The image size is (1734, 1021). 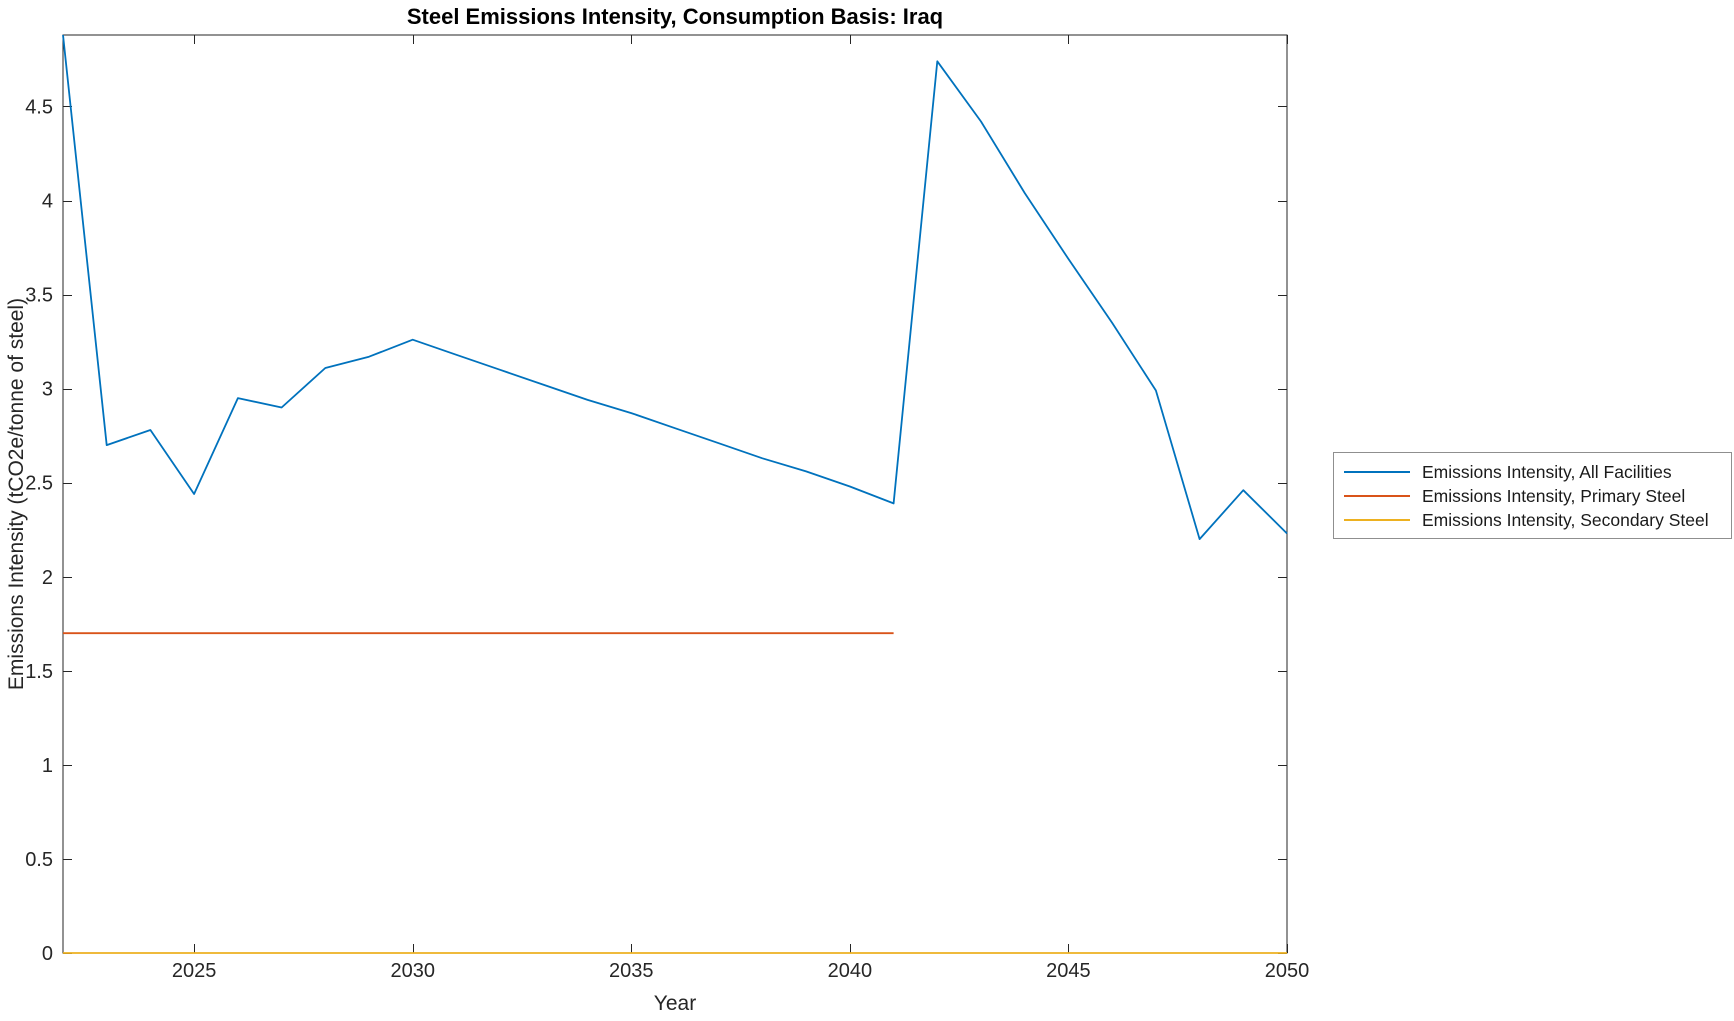 I want to click on y-tick-label: 2.5, so click(x=39, y=484).